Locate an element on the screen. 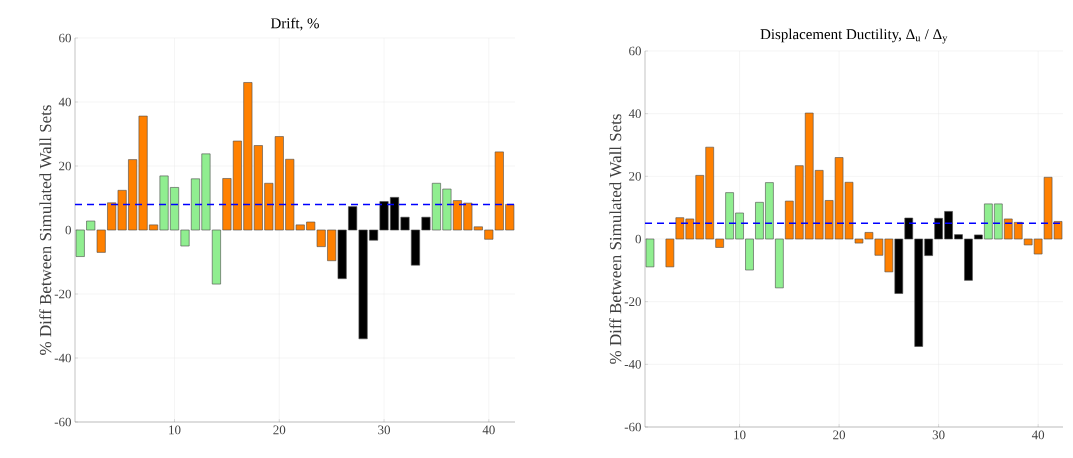 This screenshot has height=458, width=1073. chart-title: Drift, % is located at coordinates (294, 24).